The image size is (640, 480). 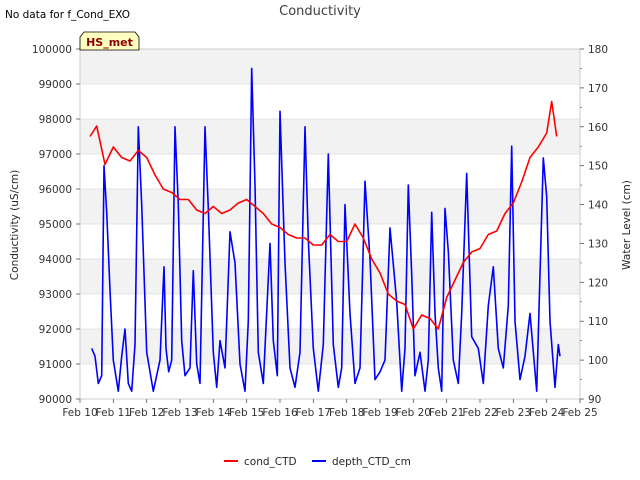 I want to click on y-tick-label: 92000, so click(x=55, y=330).